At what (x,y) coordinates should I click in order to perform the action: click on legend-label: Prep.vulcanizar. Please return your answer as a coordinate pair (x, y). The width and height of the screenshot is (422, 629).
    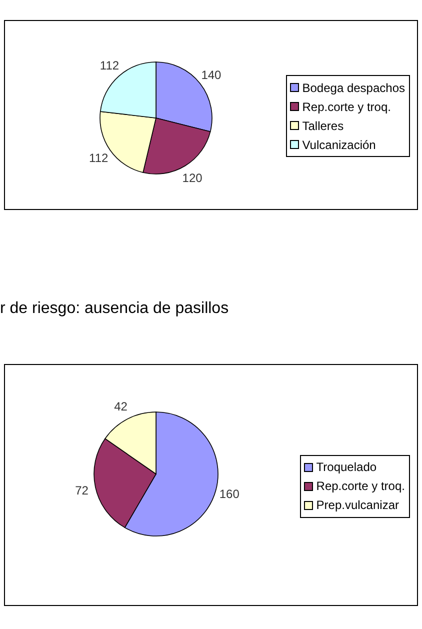
    Looking at the image, I should click on (357, 505).